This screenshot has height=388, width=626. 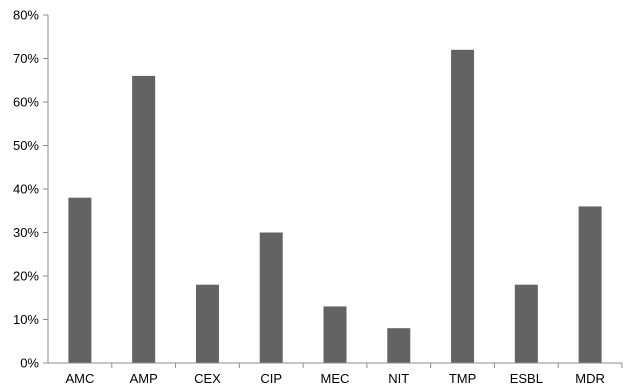 What do you see at coordinates (398, 378) in the screenshot?
I see `x-tick-label: NIT` at bounding box center [398, 378].